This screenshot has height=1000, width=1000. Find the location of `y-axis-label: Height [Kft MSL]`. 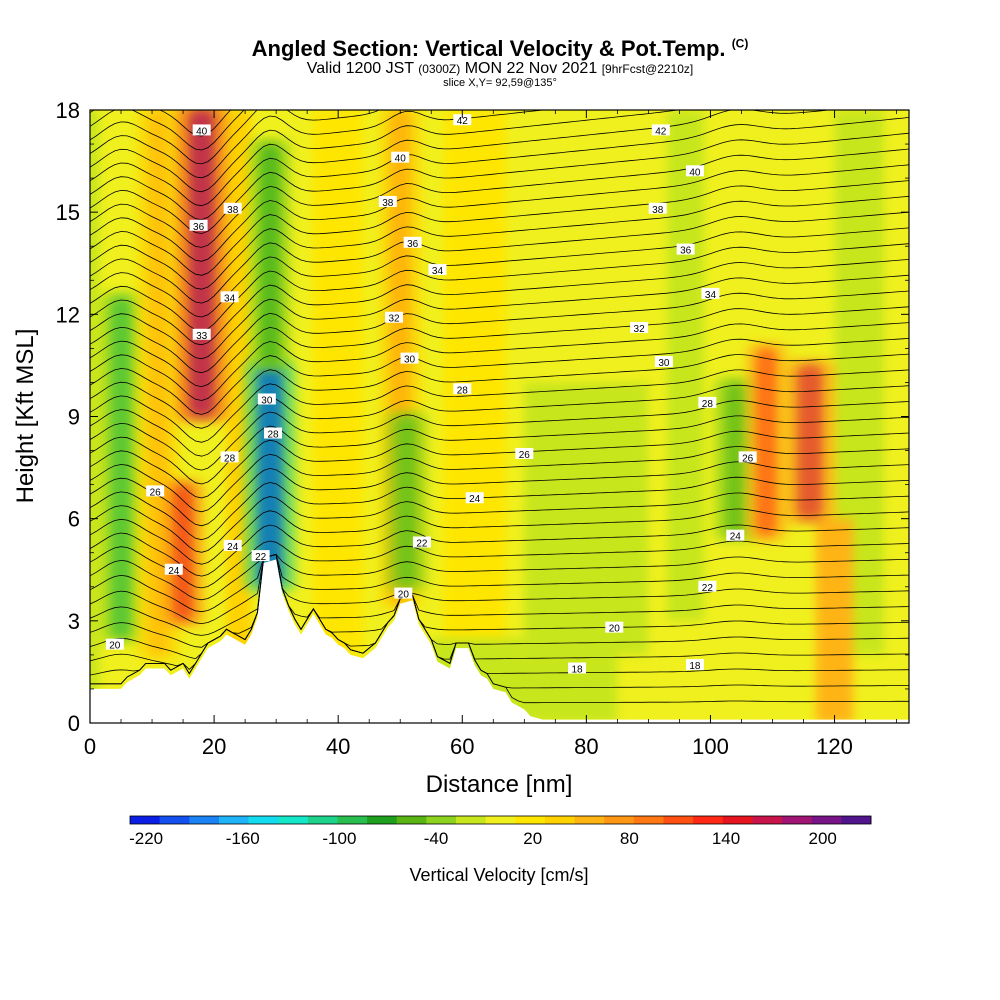

y-axis-label: Height [Kft MSL] is located at coordinates (25, 416).